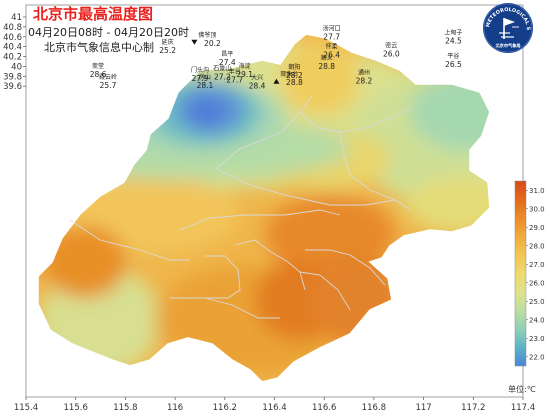 This screenshot has width=550, height=416. What do you see at coordinates (537, 357) in the screenshot?
I see `colorbar-label: 22.0` at bounding box center [537, 357].